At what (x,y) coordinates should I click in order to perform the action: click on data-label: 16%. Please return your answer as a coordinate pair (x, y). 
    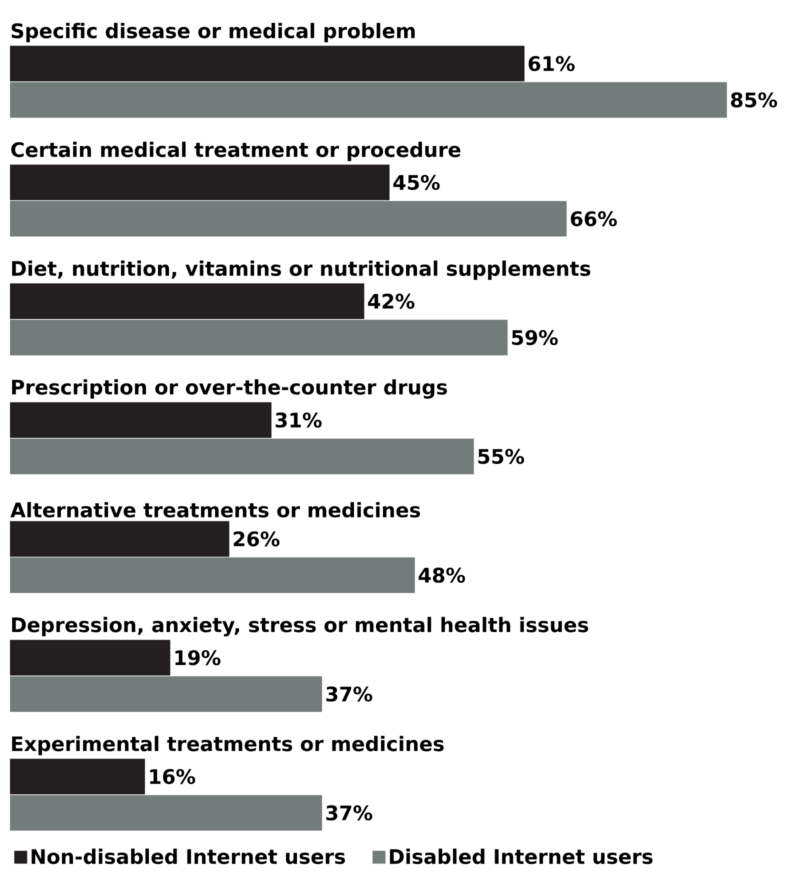
    Looking at the image, I should click on (173, 776).